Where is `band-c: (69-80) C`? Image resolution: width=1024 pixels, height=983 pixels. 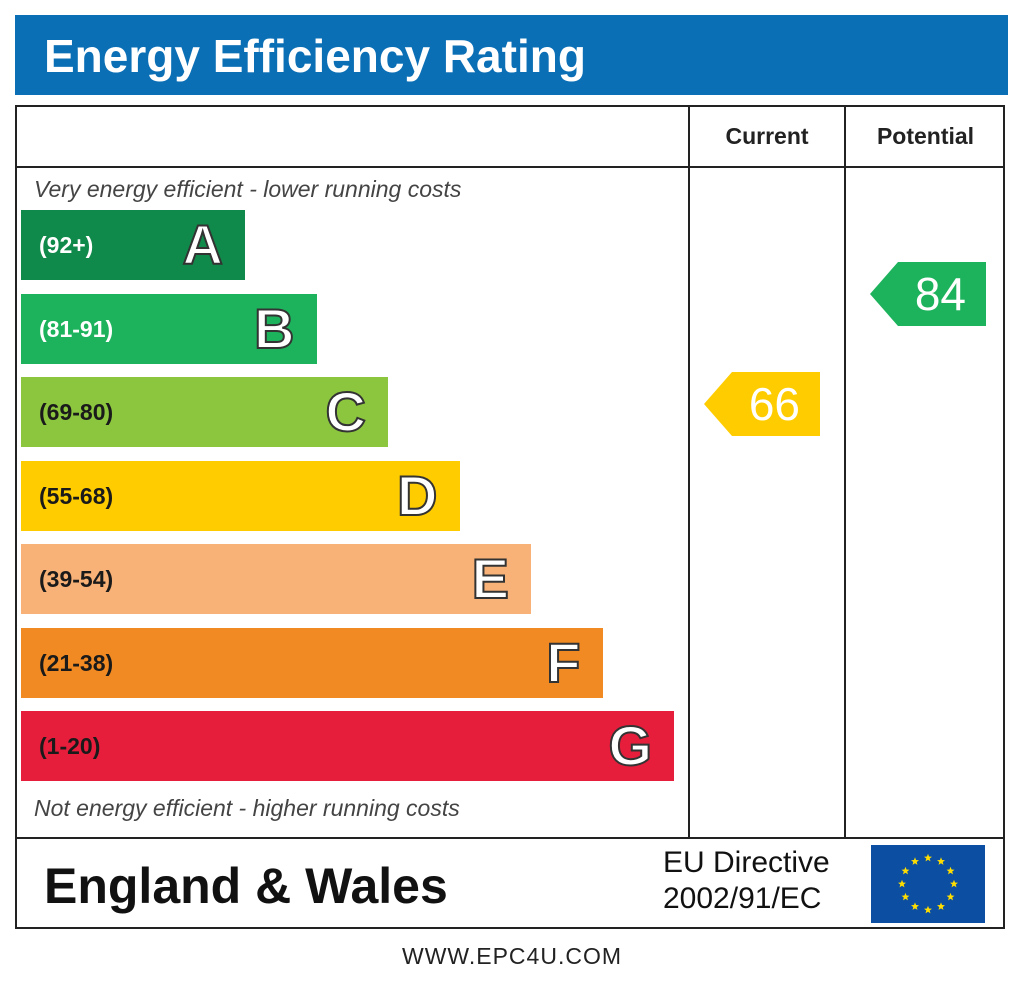
band-c: (69-80) C is located at coordinates (204, 412).